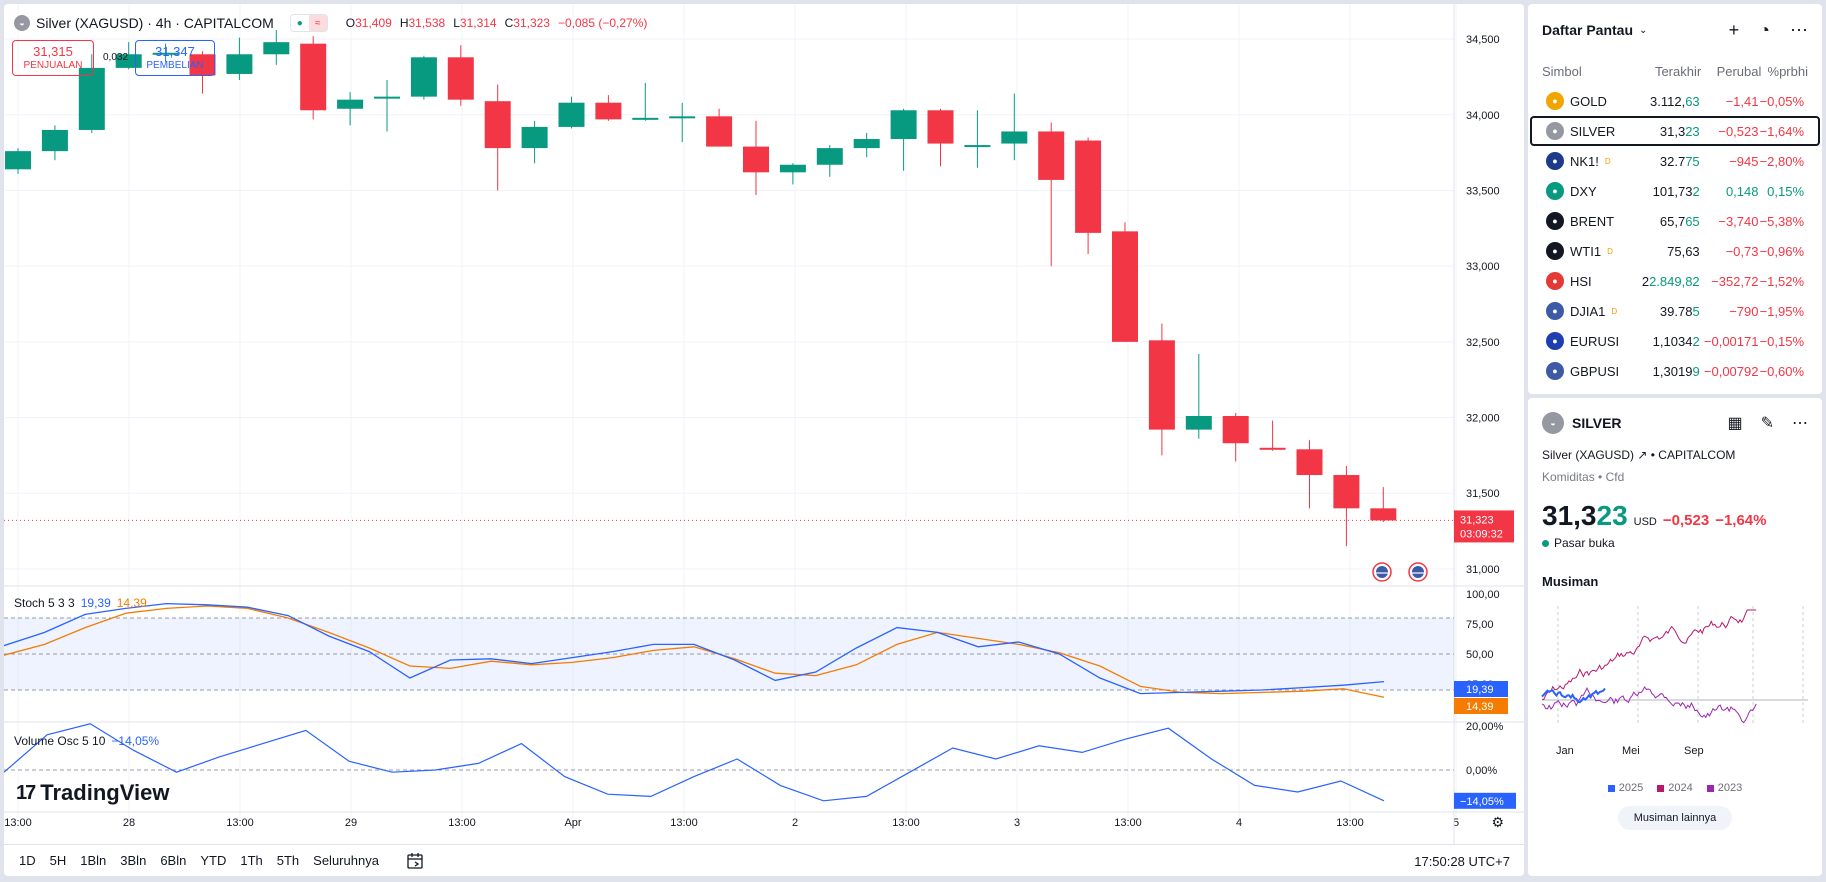 The height and width of the screenshot is (882, 1826). Describe the element at coordinates (133, 860) in the screenshot. I see `range-button-3bln: 3Bln` at that location.